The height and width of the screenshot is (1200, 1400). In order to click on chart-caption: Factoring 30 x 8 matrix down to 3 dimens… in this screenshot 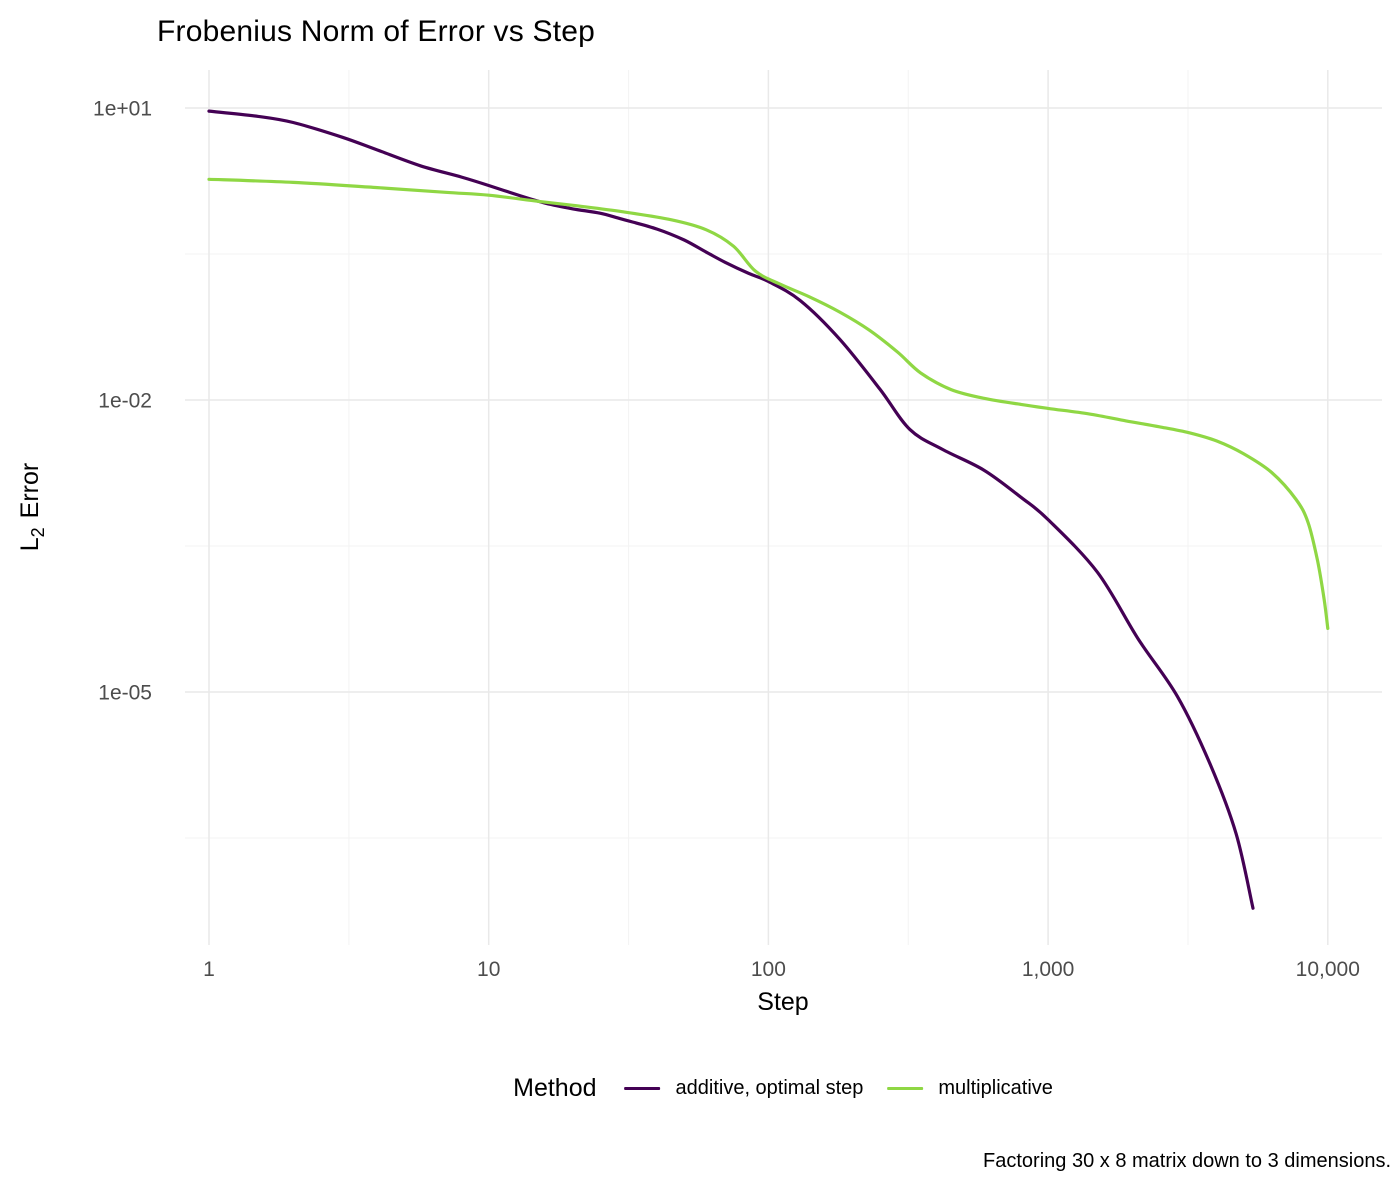, I will do `click(1187, 1161)`.